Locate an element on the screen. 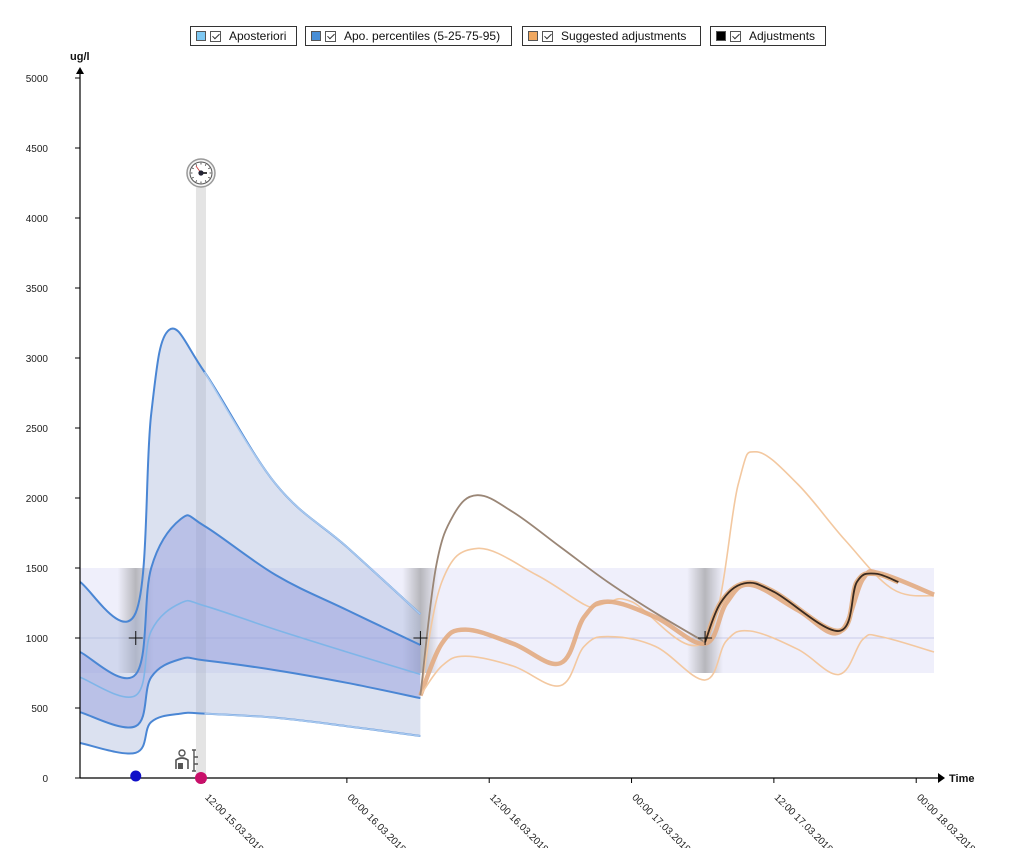 This screenshot has width=1009, height=848. x-axis-label: Time is located at coordinates (961, 779).